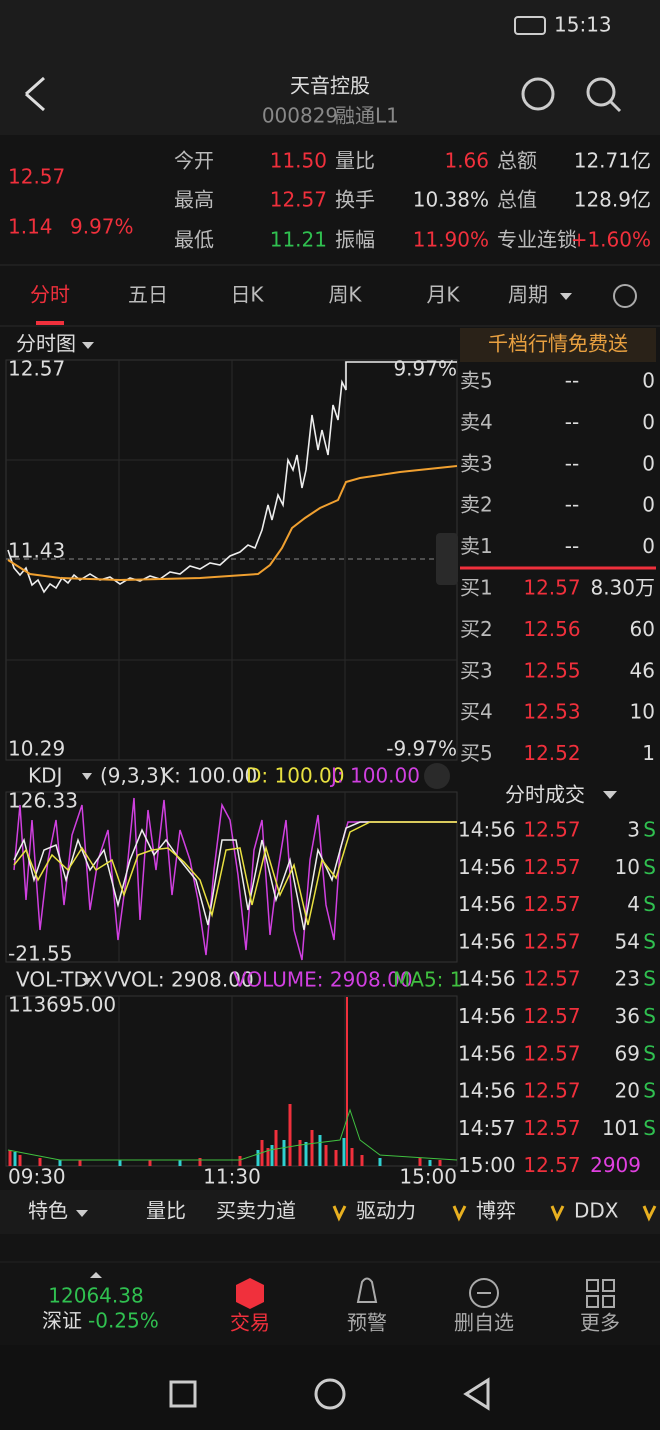 The image size is (660, 1430). Describe the element at coordinates (250, 1323) in the screenshot. I see `nav-item: 交易` at that location.